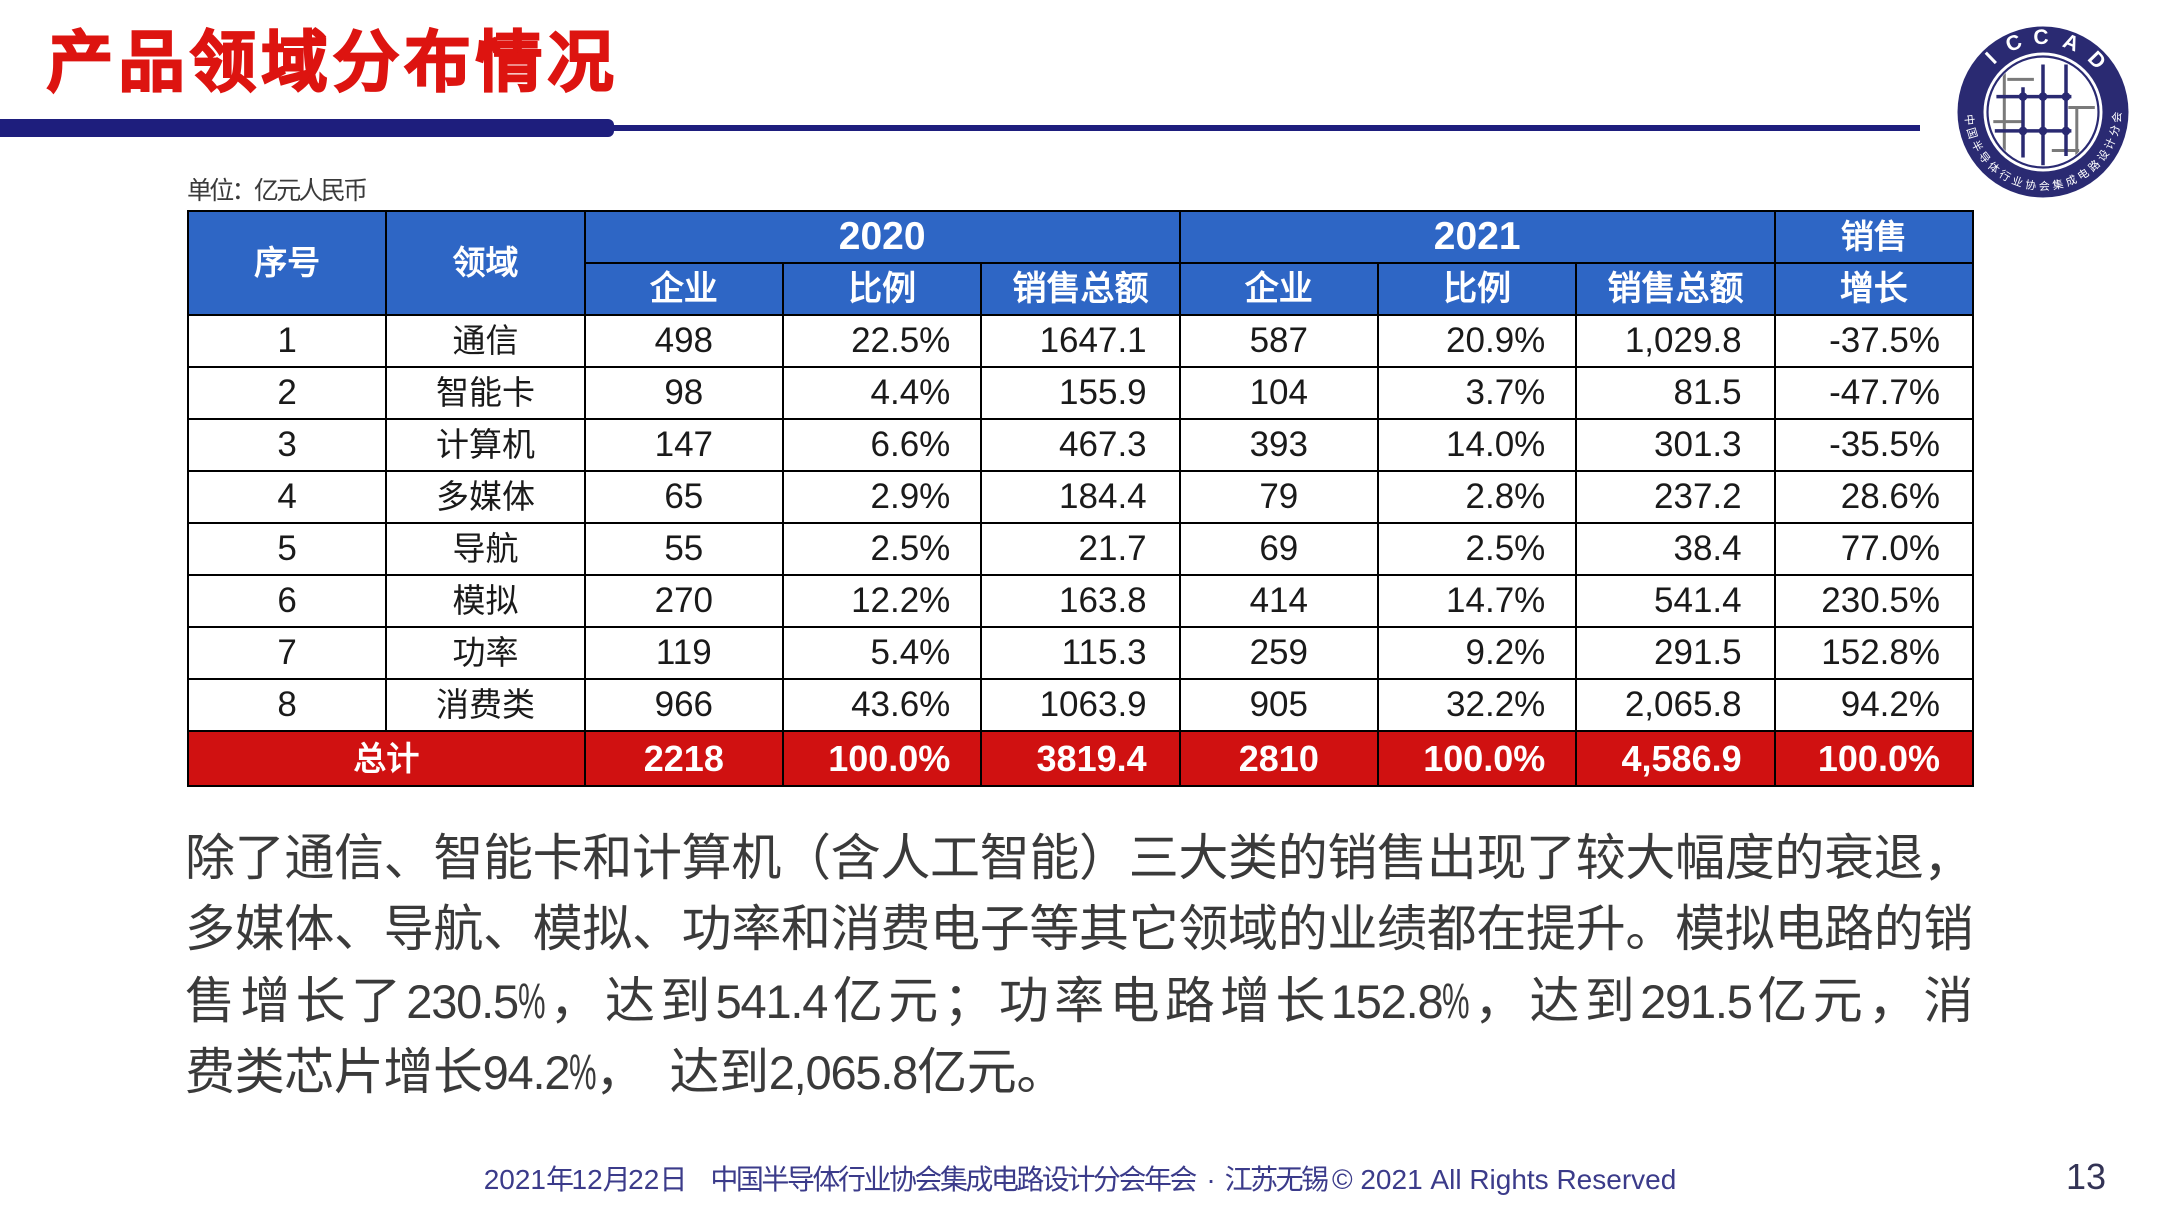 Image resolution: width=2160 pixels, height=1216 pixels. What do you see at coordinates (1972, 133) in the screenshot?
I see `svg-text: 国` at bounding box center [1972, 133].